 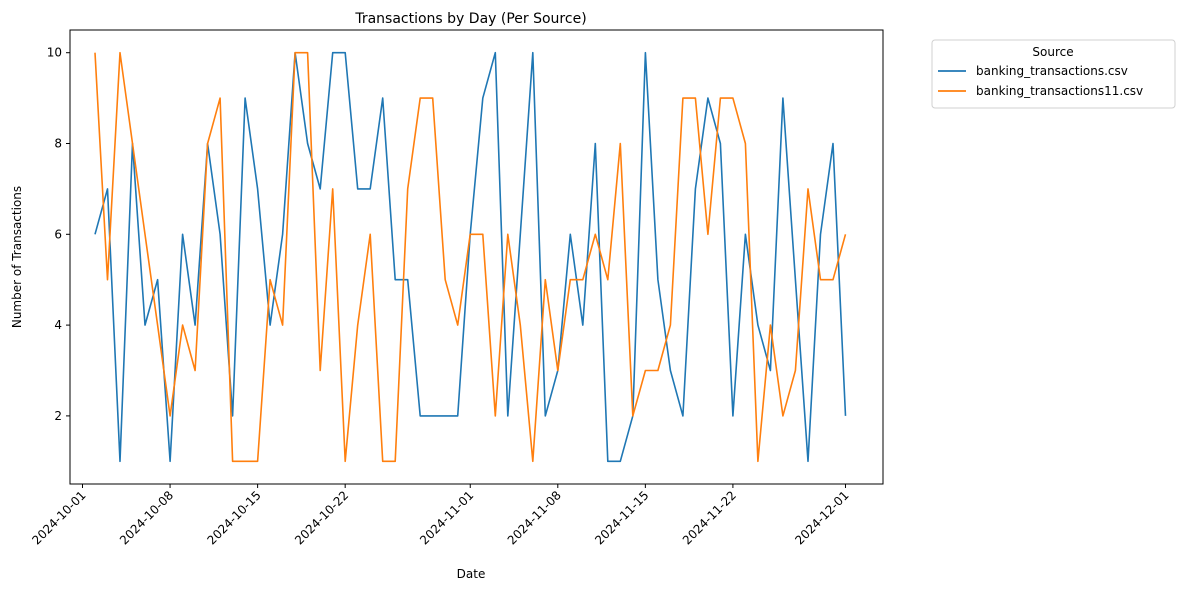 What do you see at coordinates (58, 517) in the screenshot?
I see `x-tick-label: 2024-10-01` at bounding box center [58, 517].